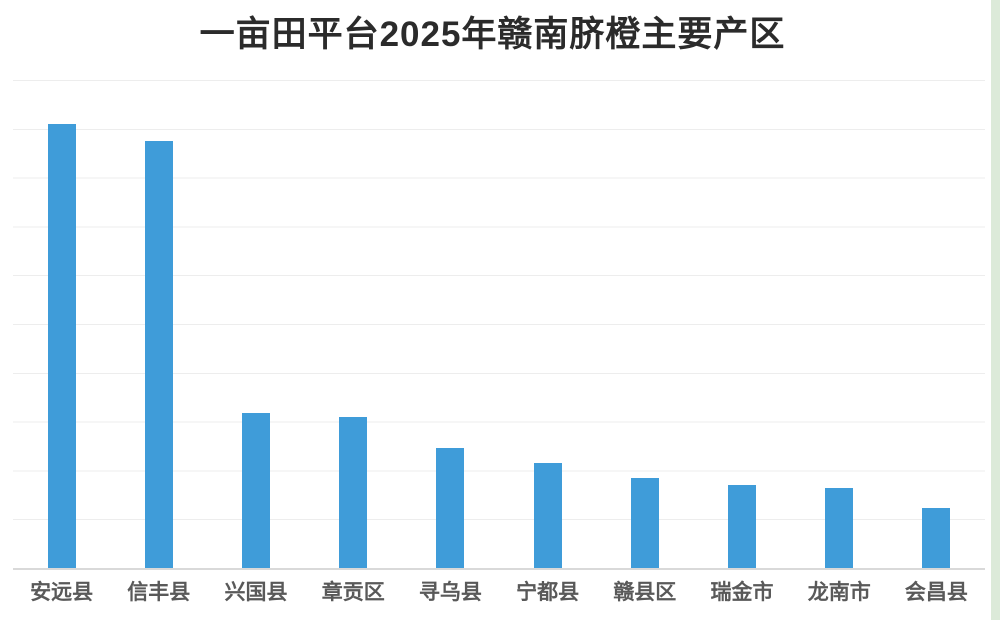 This screenshot has width=1000, height=620. Describe the element at coordinates (158, 354) in the screenshot. I see `bar-信丰县` at that location.